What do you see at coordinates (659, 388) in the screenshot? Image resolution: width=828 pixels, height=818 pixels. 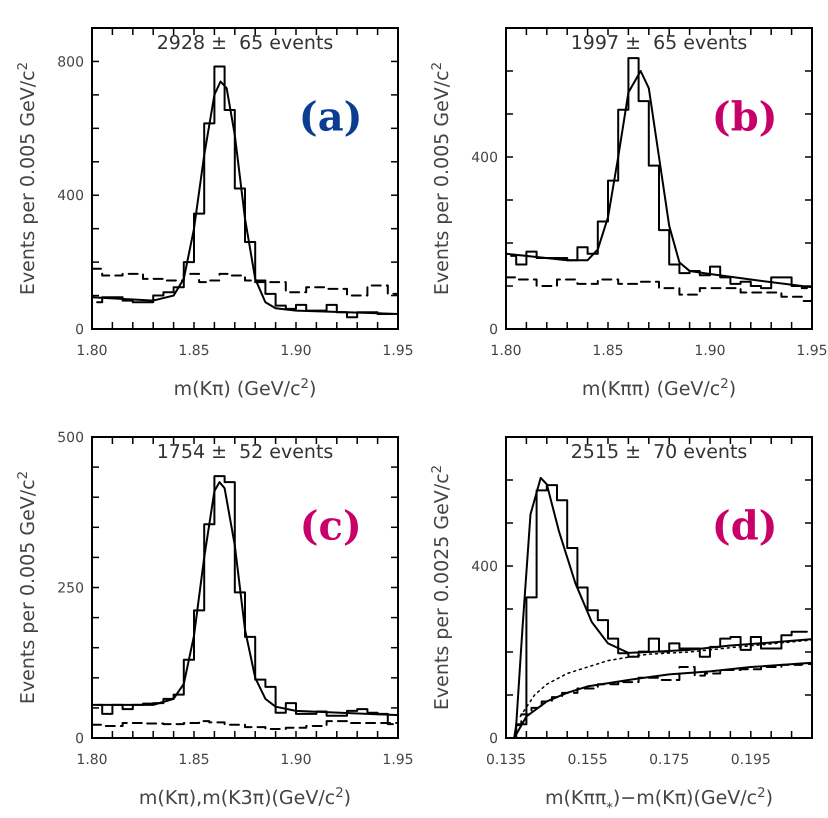 I see `x-axis-title: m(Kππ) (GeV/c$^{2}$)` at bounding box center [659, 388].